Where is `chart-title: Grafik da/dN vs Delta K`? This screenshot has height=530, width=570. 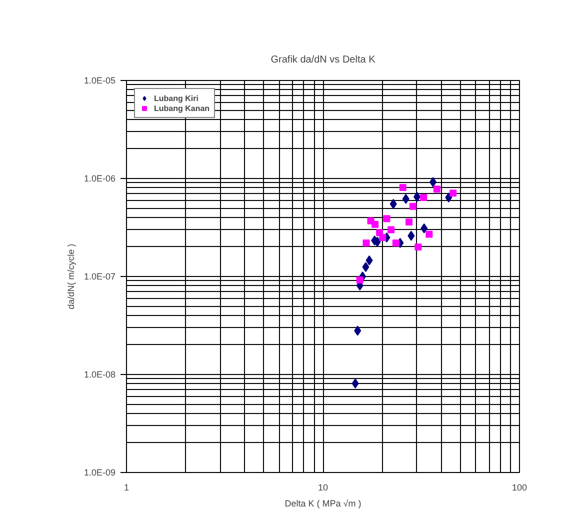 chart-title: Grafik da/dN vs Delta K is located at coordinates (323, 60).